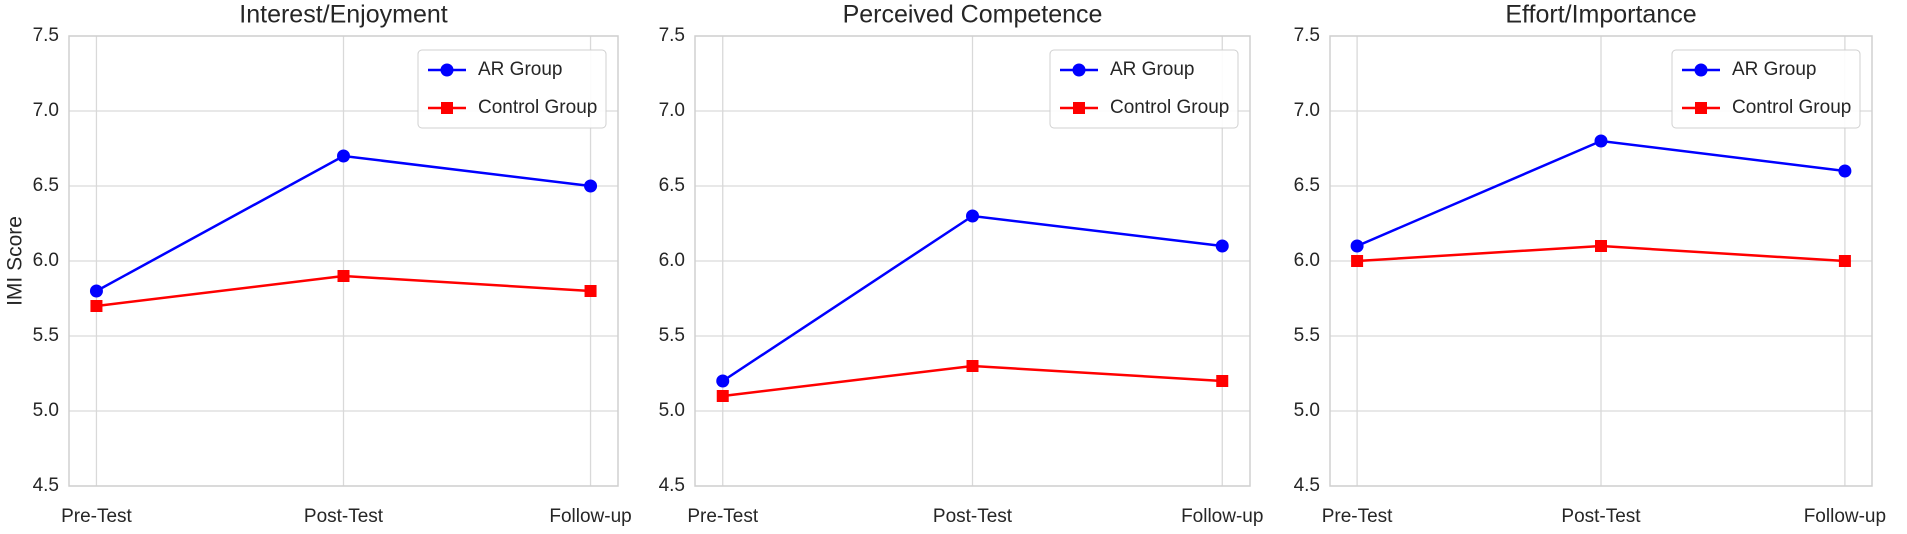  Describe the element at coordinates (15, 261) in the screenshot. I see `y-axis-label: IMI Score` at that location.